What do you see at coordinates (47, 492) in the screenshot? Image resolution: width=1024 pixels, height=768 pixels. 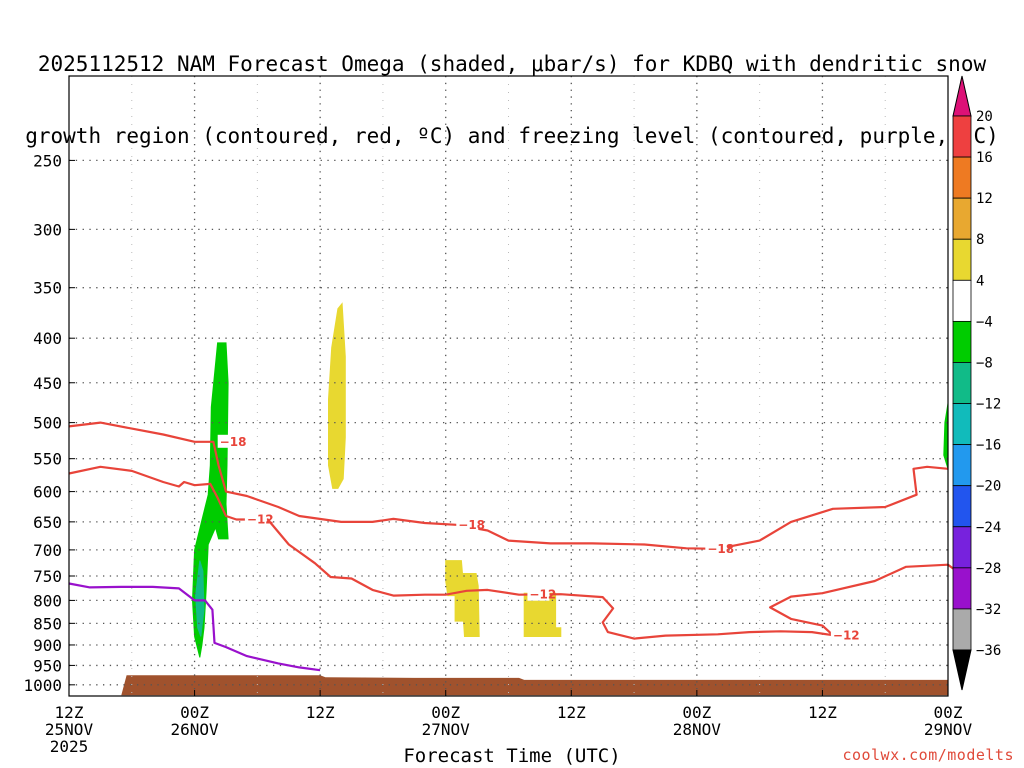 I see `y-tick-label-600: 600` at bounding box center [47, 492].